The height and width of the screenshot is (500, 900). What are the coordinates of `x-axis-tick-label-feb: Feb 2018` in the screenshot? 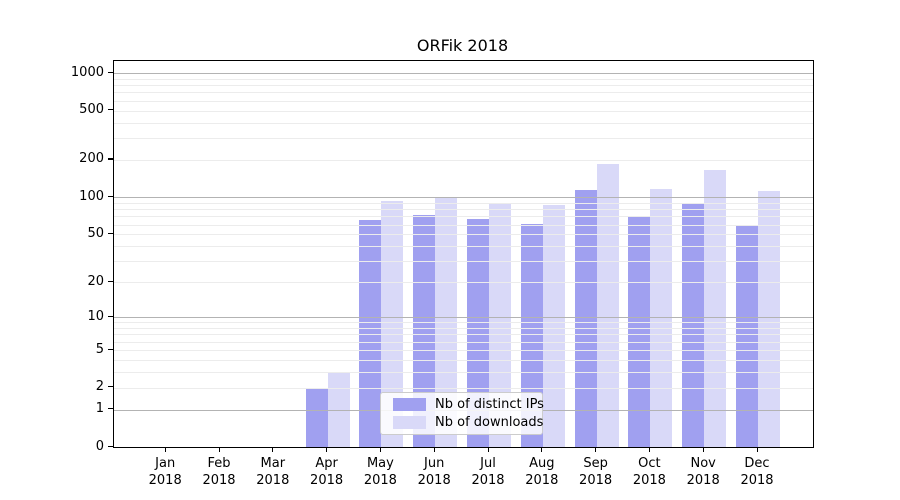 It's located at (219, 472).